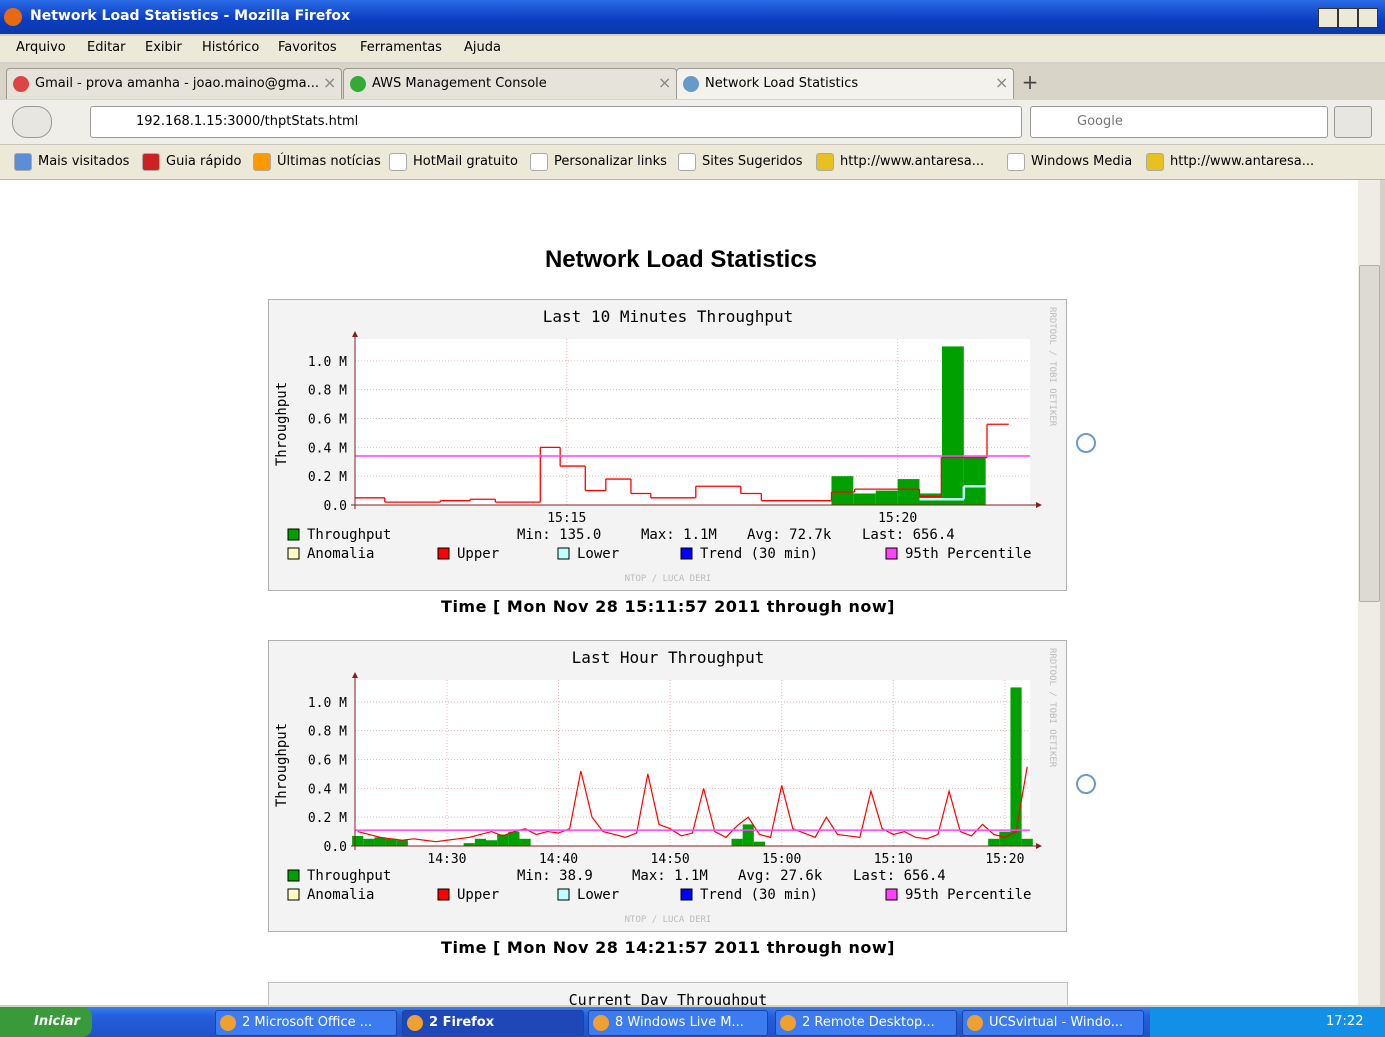  I want to click on tab: Network Load Statistics ×, so click(845, 83).